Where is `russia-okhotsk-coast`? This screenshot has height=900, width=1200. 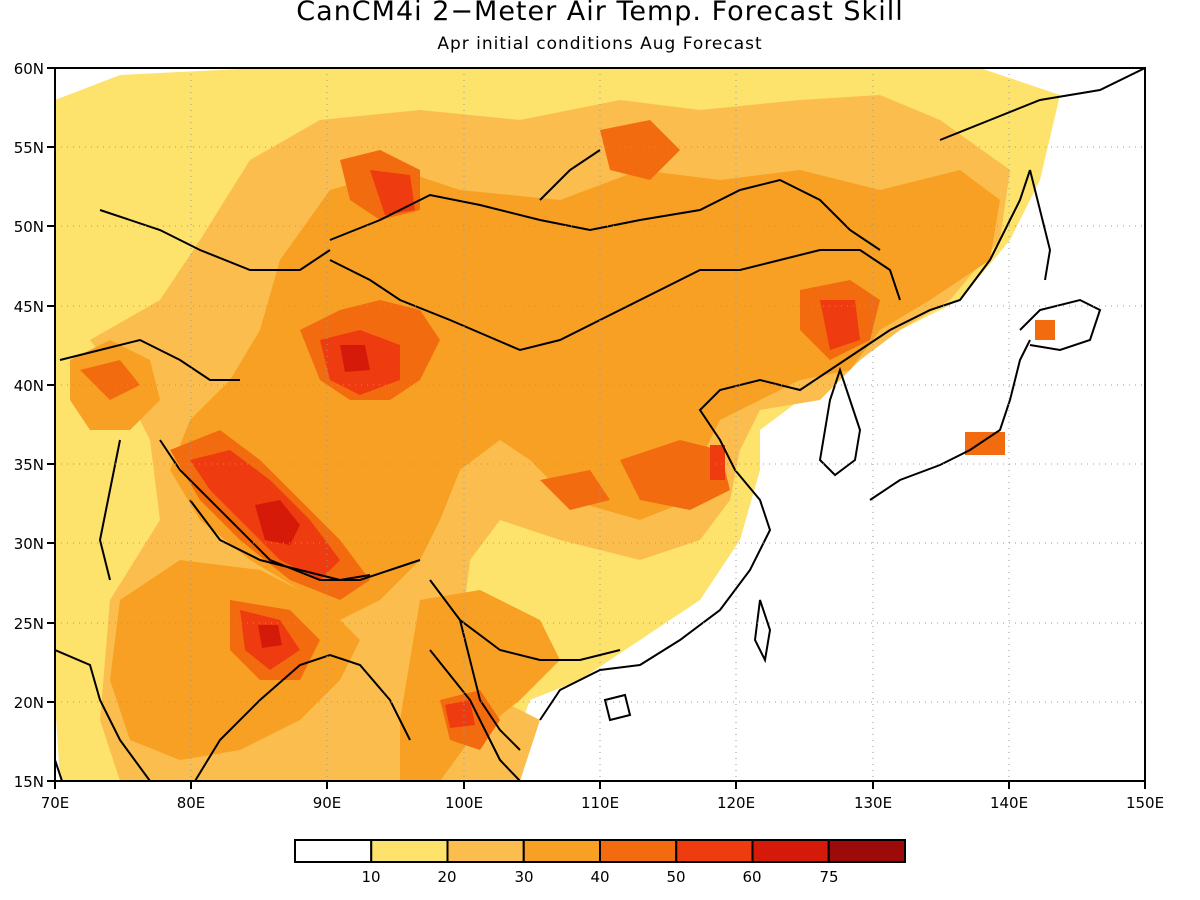 russia-okhotsk-coast is located at coordinates (1042, 104).